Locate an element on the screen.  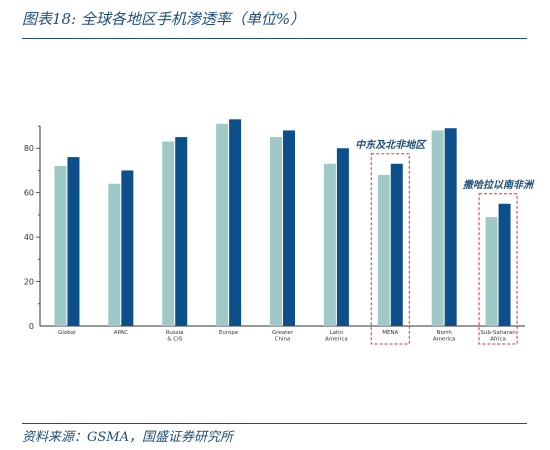
category-label: Latin is located at coordinates (337, 333).